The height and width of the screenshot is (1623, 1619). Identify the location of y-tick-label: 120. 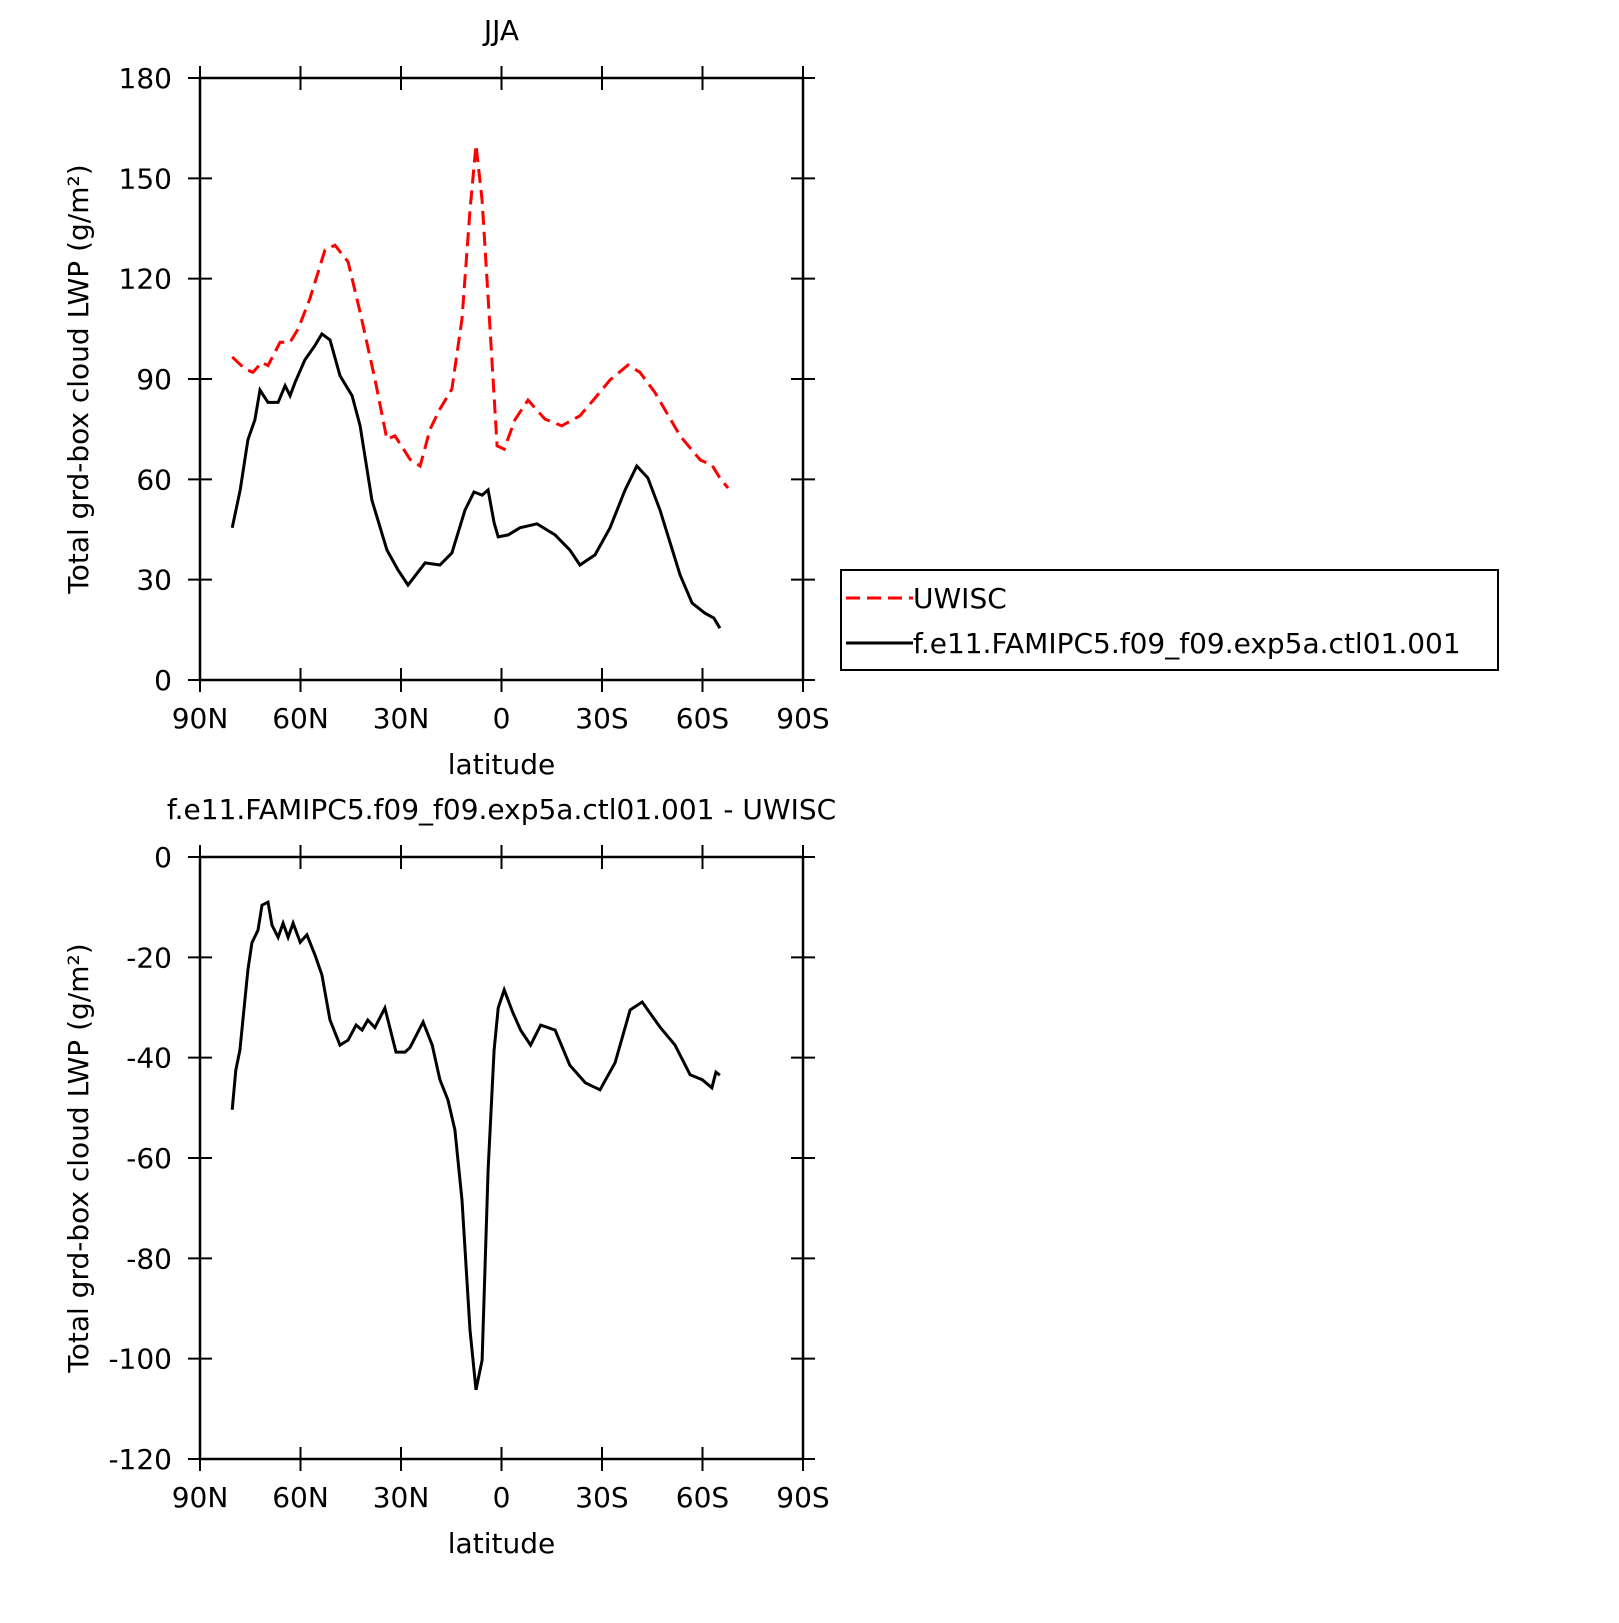
(145, 279).